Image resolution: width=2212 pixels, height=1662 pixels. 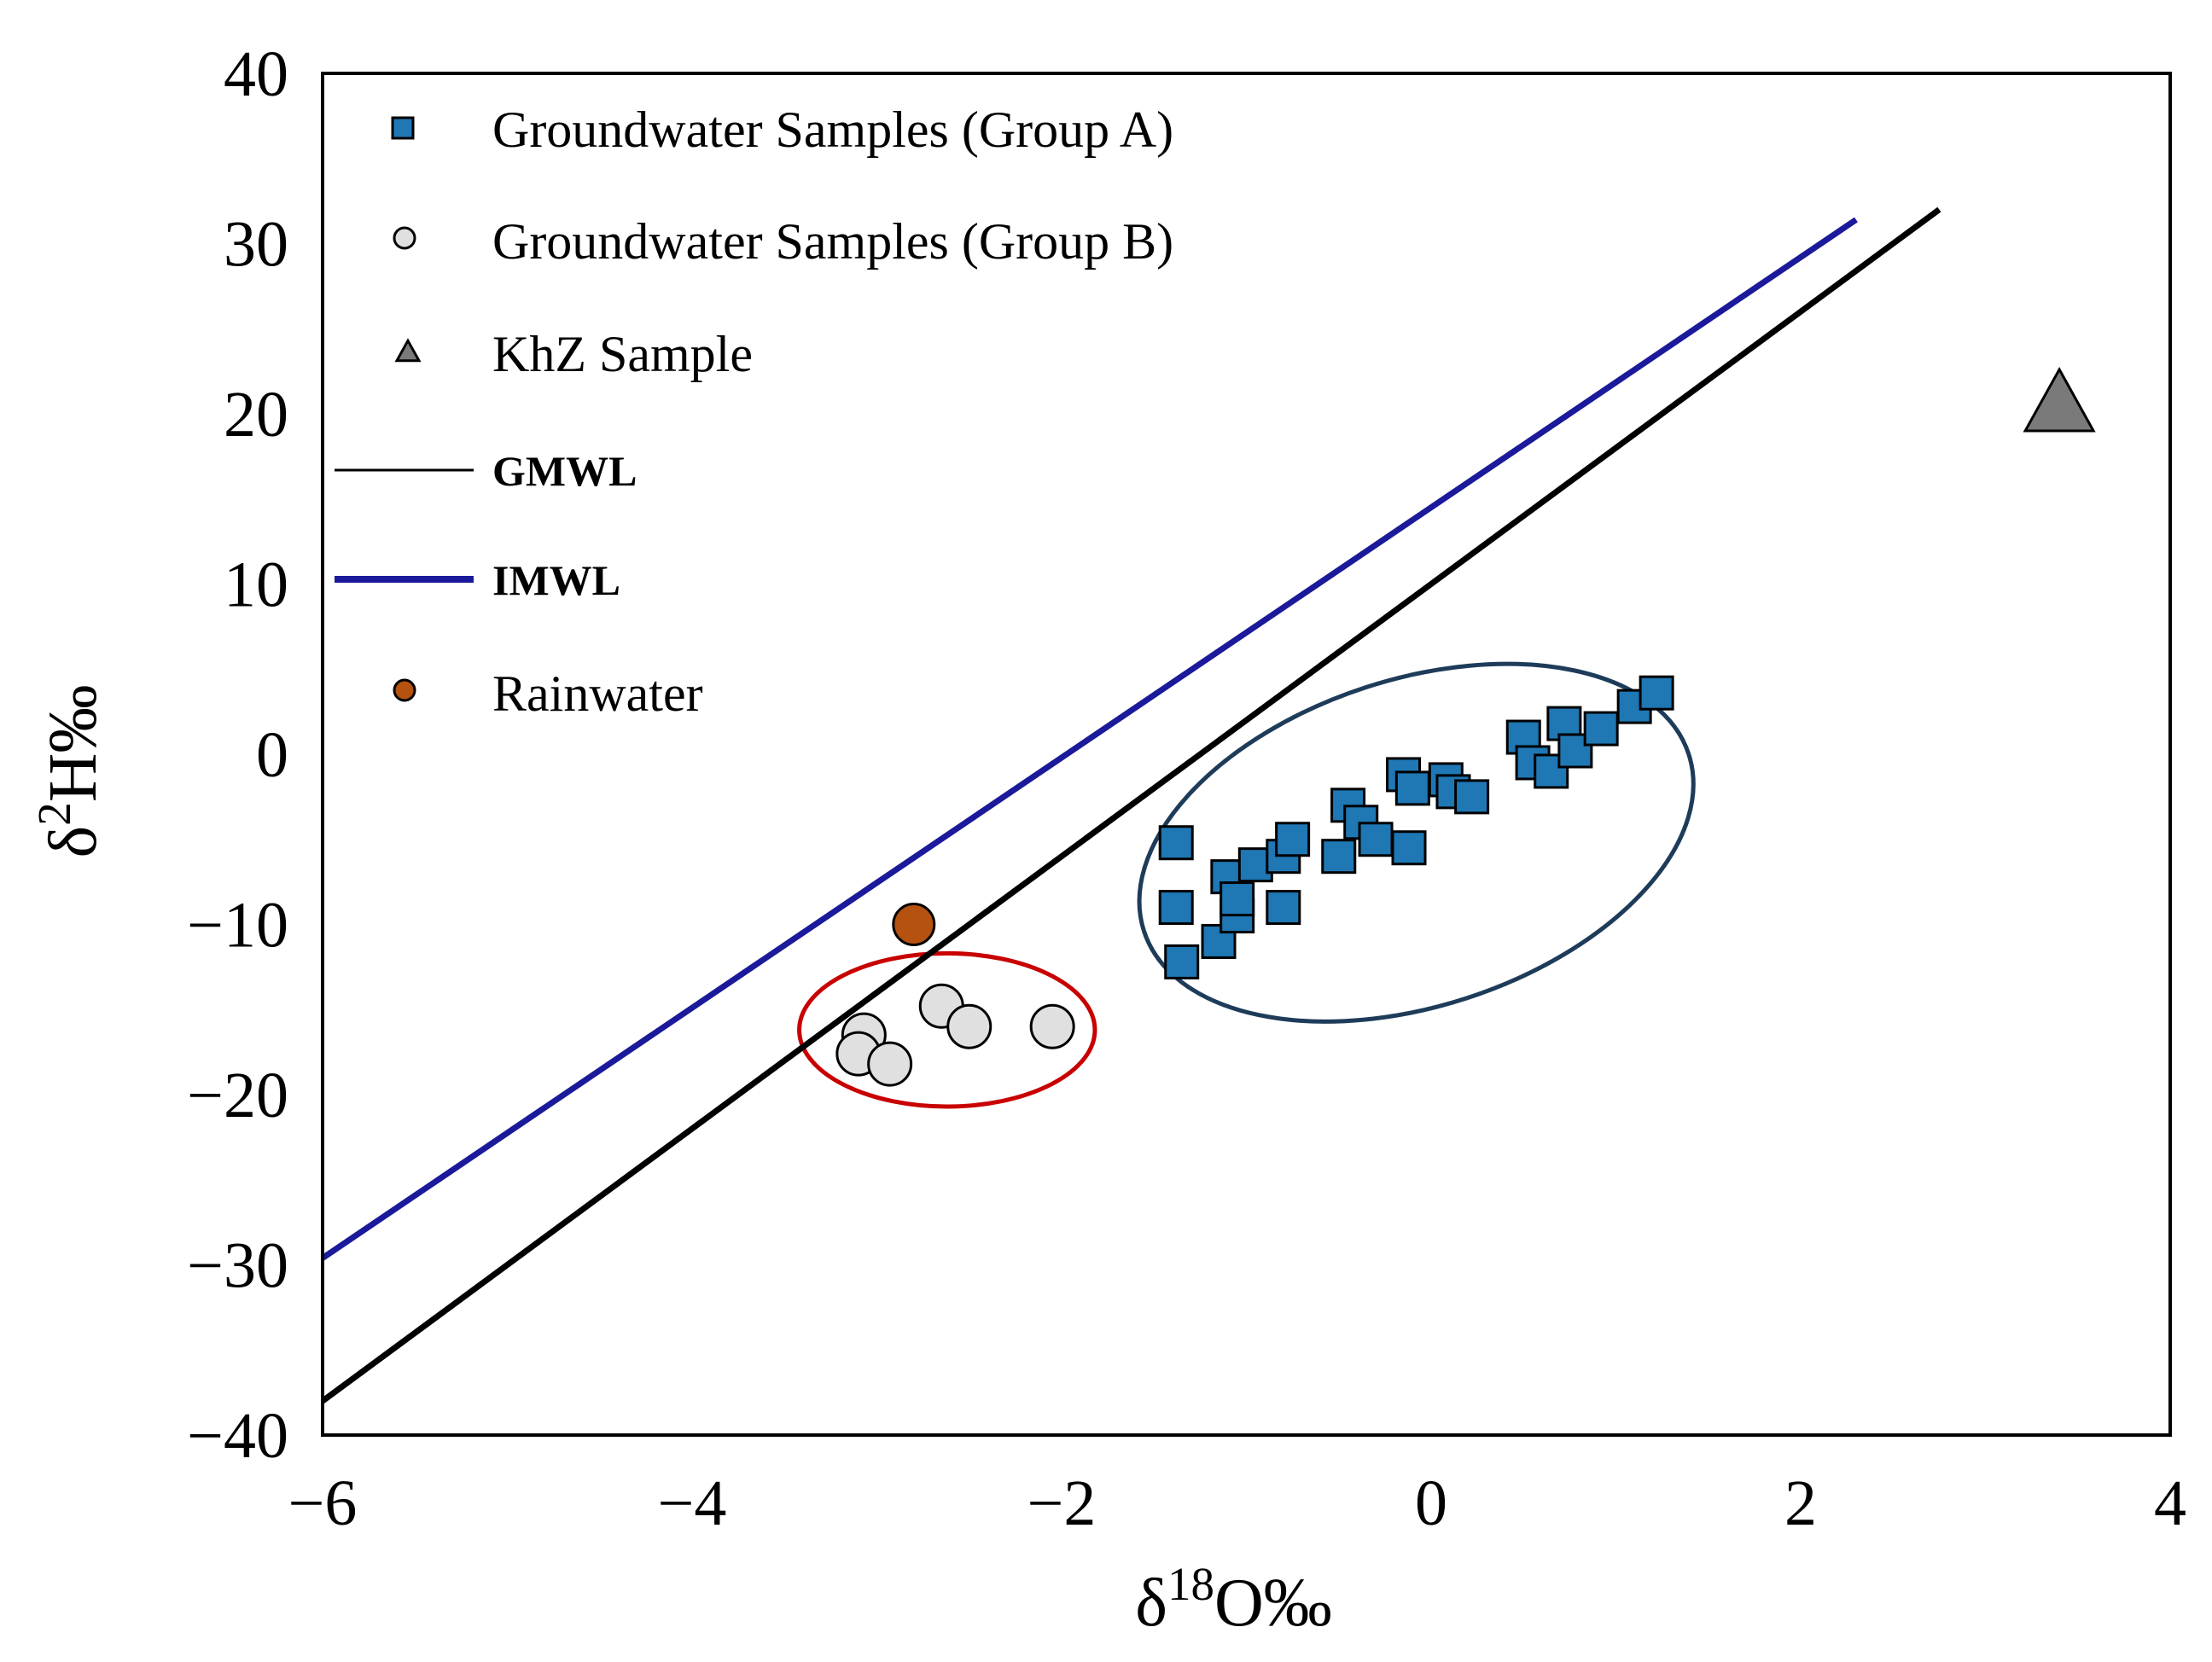 I want to click on y-tick-label: −20, so click(x=237, y=1095).